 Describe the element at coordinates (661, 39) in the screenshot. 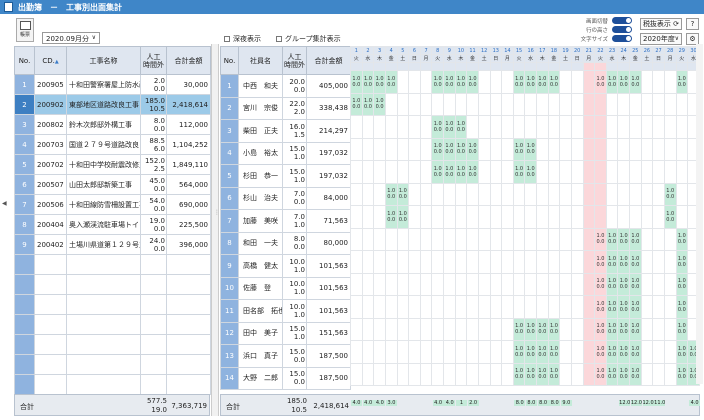

I see `year-select: 2020年度 ∨` at that location.